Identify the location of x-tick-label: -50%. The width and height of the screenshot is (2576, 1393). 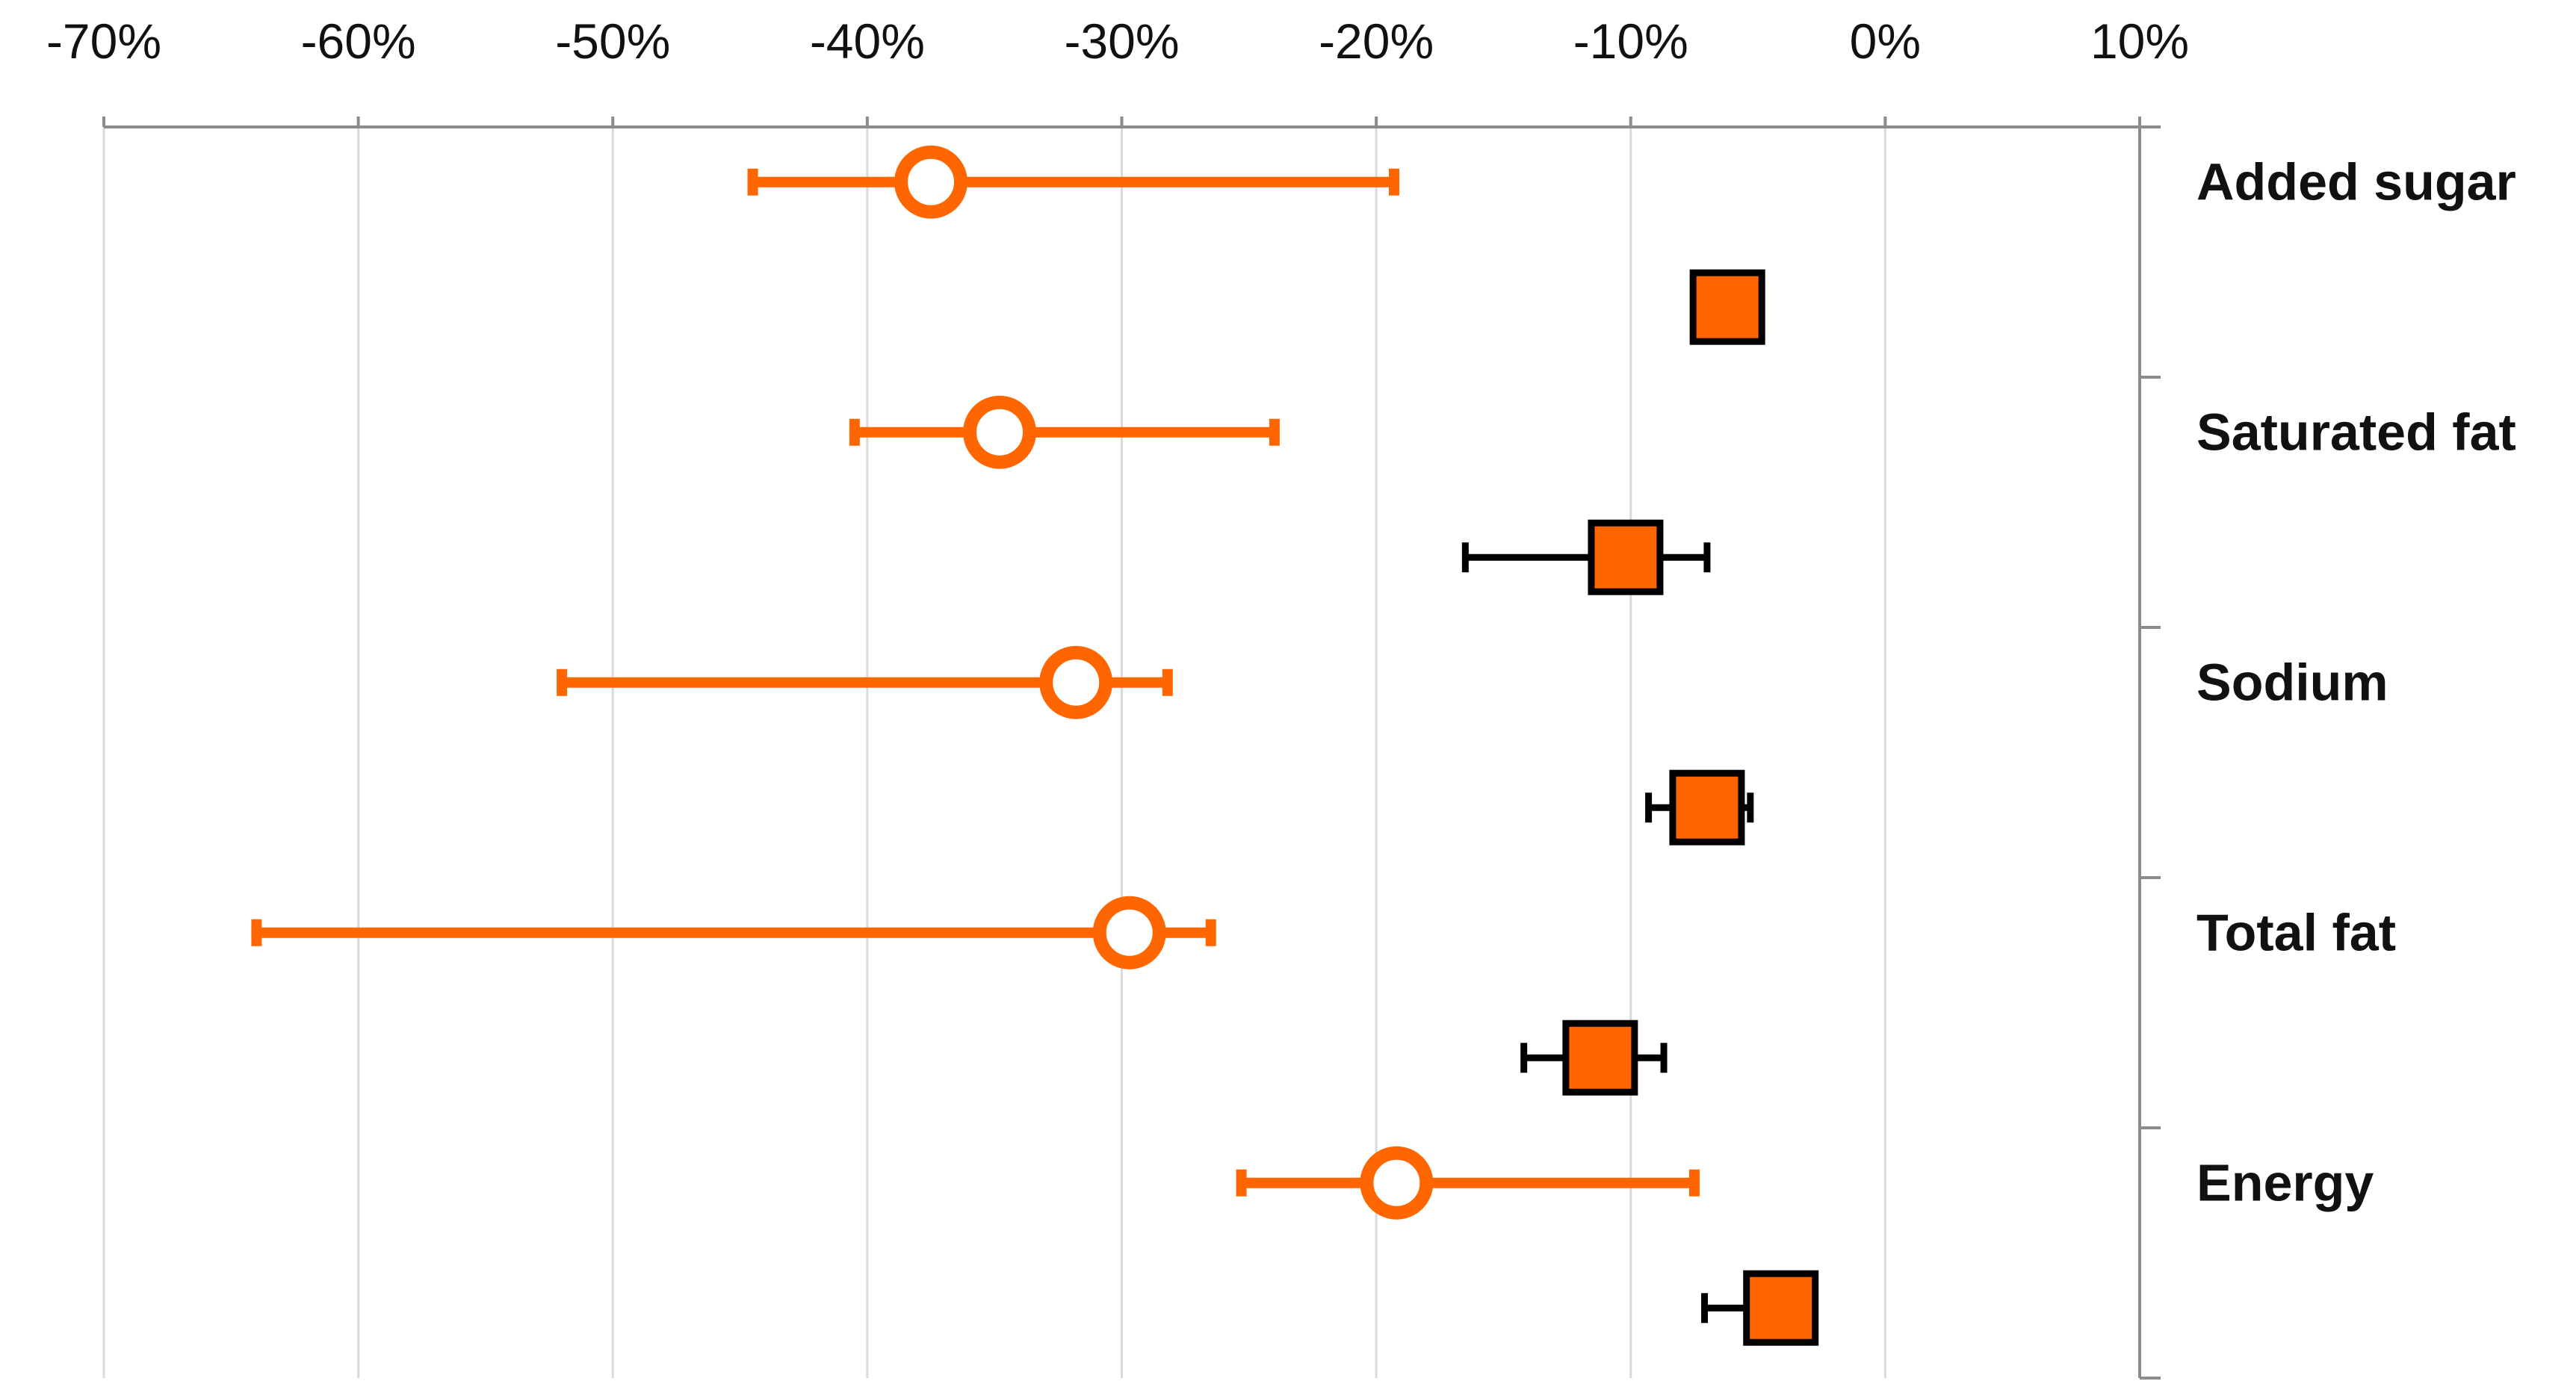
(612, 41).